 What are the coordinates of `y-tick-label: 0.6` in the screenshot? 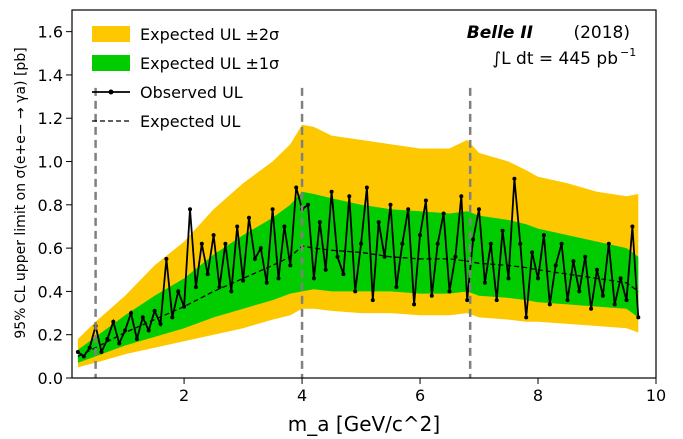 It's located at (50, 248).